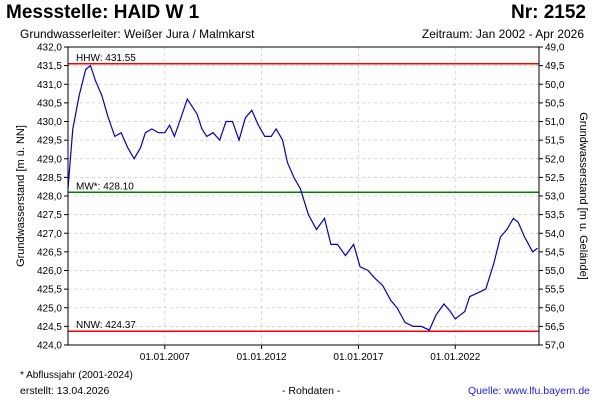 The width and height of the screenshot is (600, 400). What do you see at coordinates (502, 34) in the screenshot?
I see `period-label: Zeitraum: Jan 2002 - Apr 2026` at bounding box center [502, 34].